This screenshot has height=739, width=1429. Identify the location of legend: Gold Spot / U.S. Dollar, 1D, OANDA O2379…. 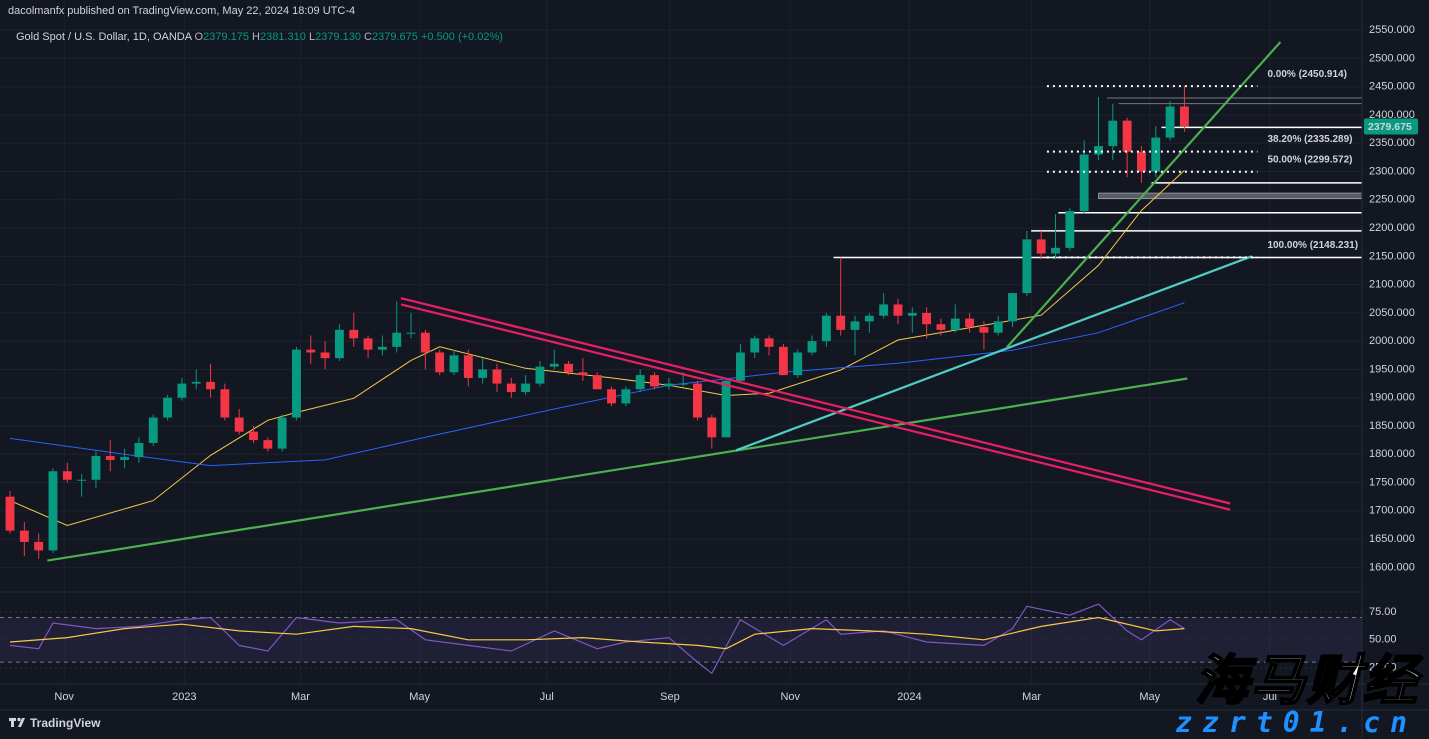
(259, 37).